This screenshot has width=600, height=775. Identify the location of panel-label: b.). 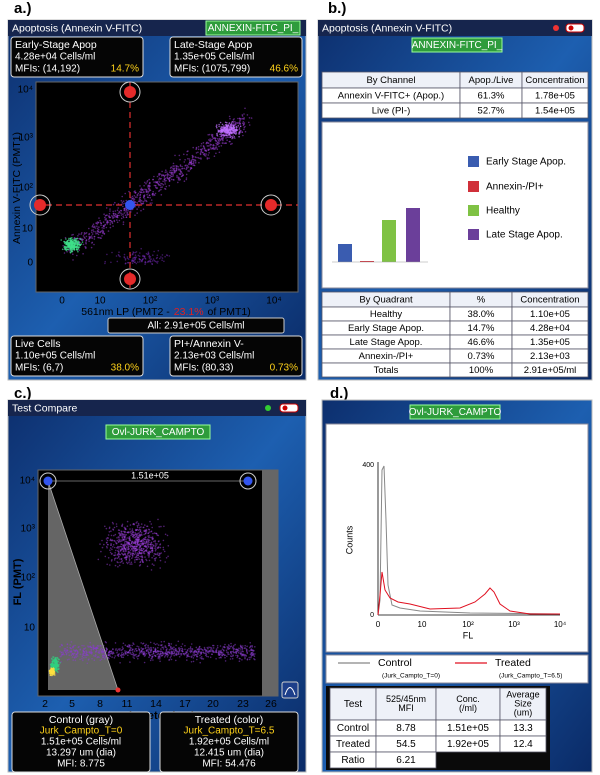
(337, 8).